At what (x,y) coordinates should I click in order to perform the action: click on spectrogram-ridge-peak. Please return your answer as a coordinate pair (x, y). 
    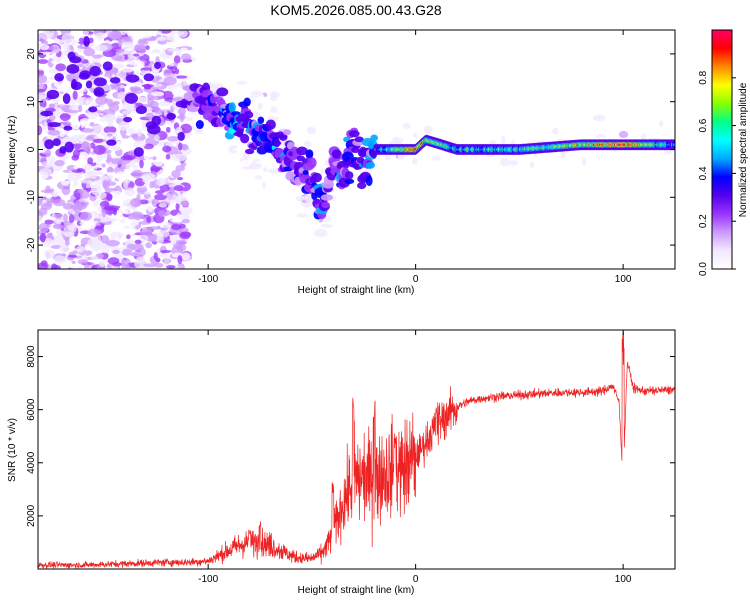
    Looking at the image, I should click on (305, 172).